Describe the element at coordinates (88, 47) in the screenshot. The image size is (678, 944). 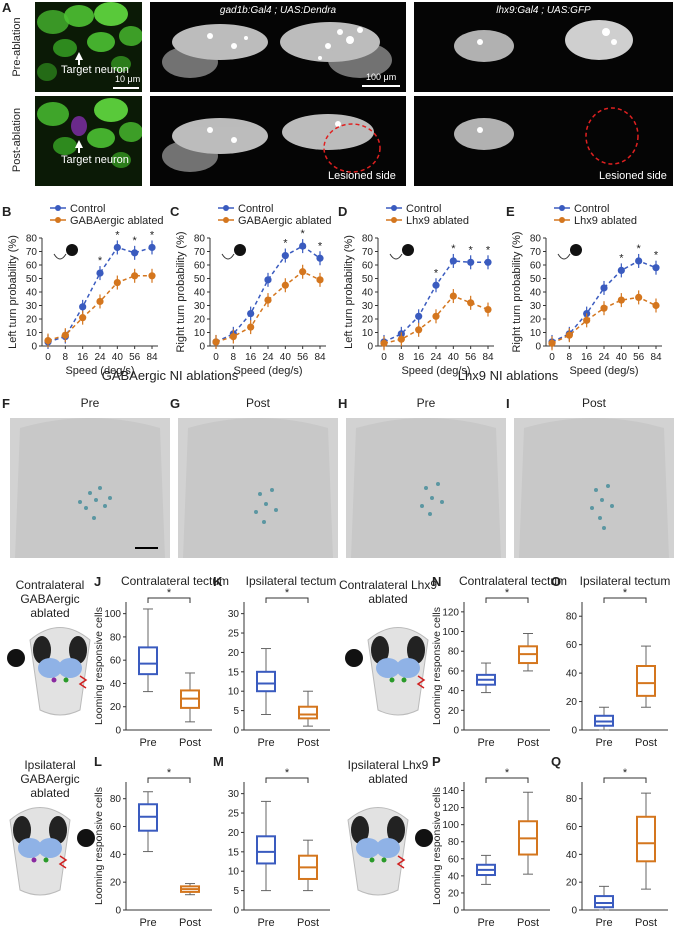
I see `zoom-pre-image` at that location.